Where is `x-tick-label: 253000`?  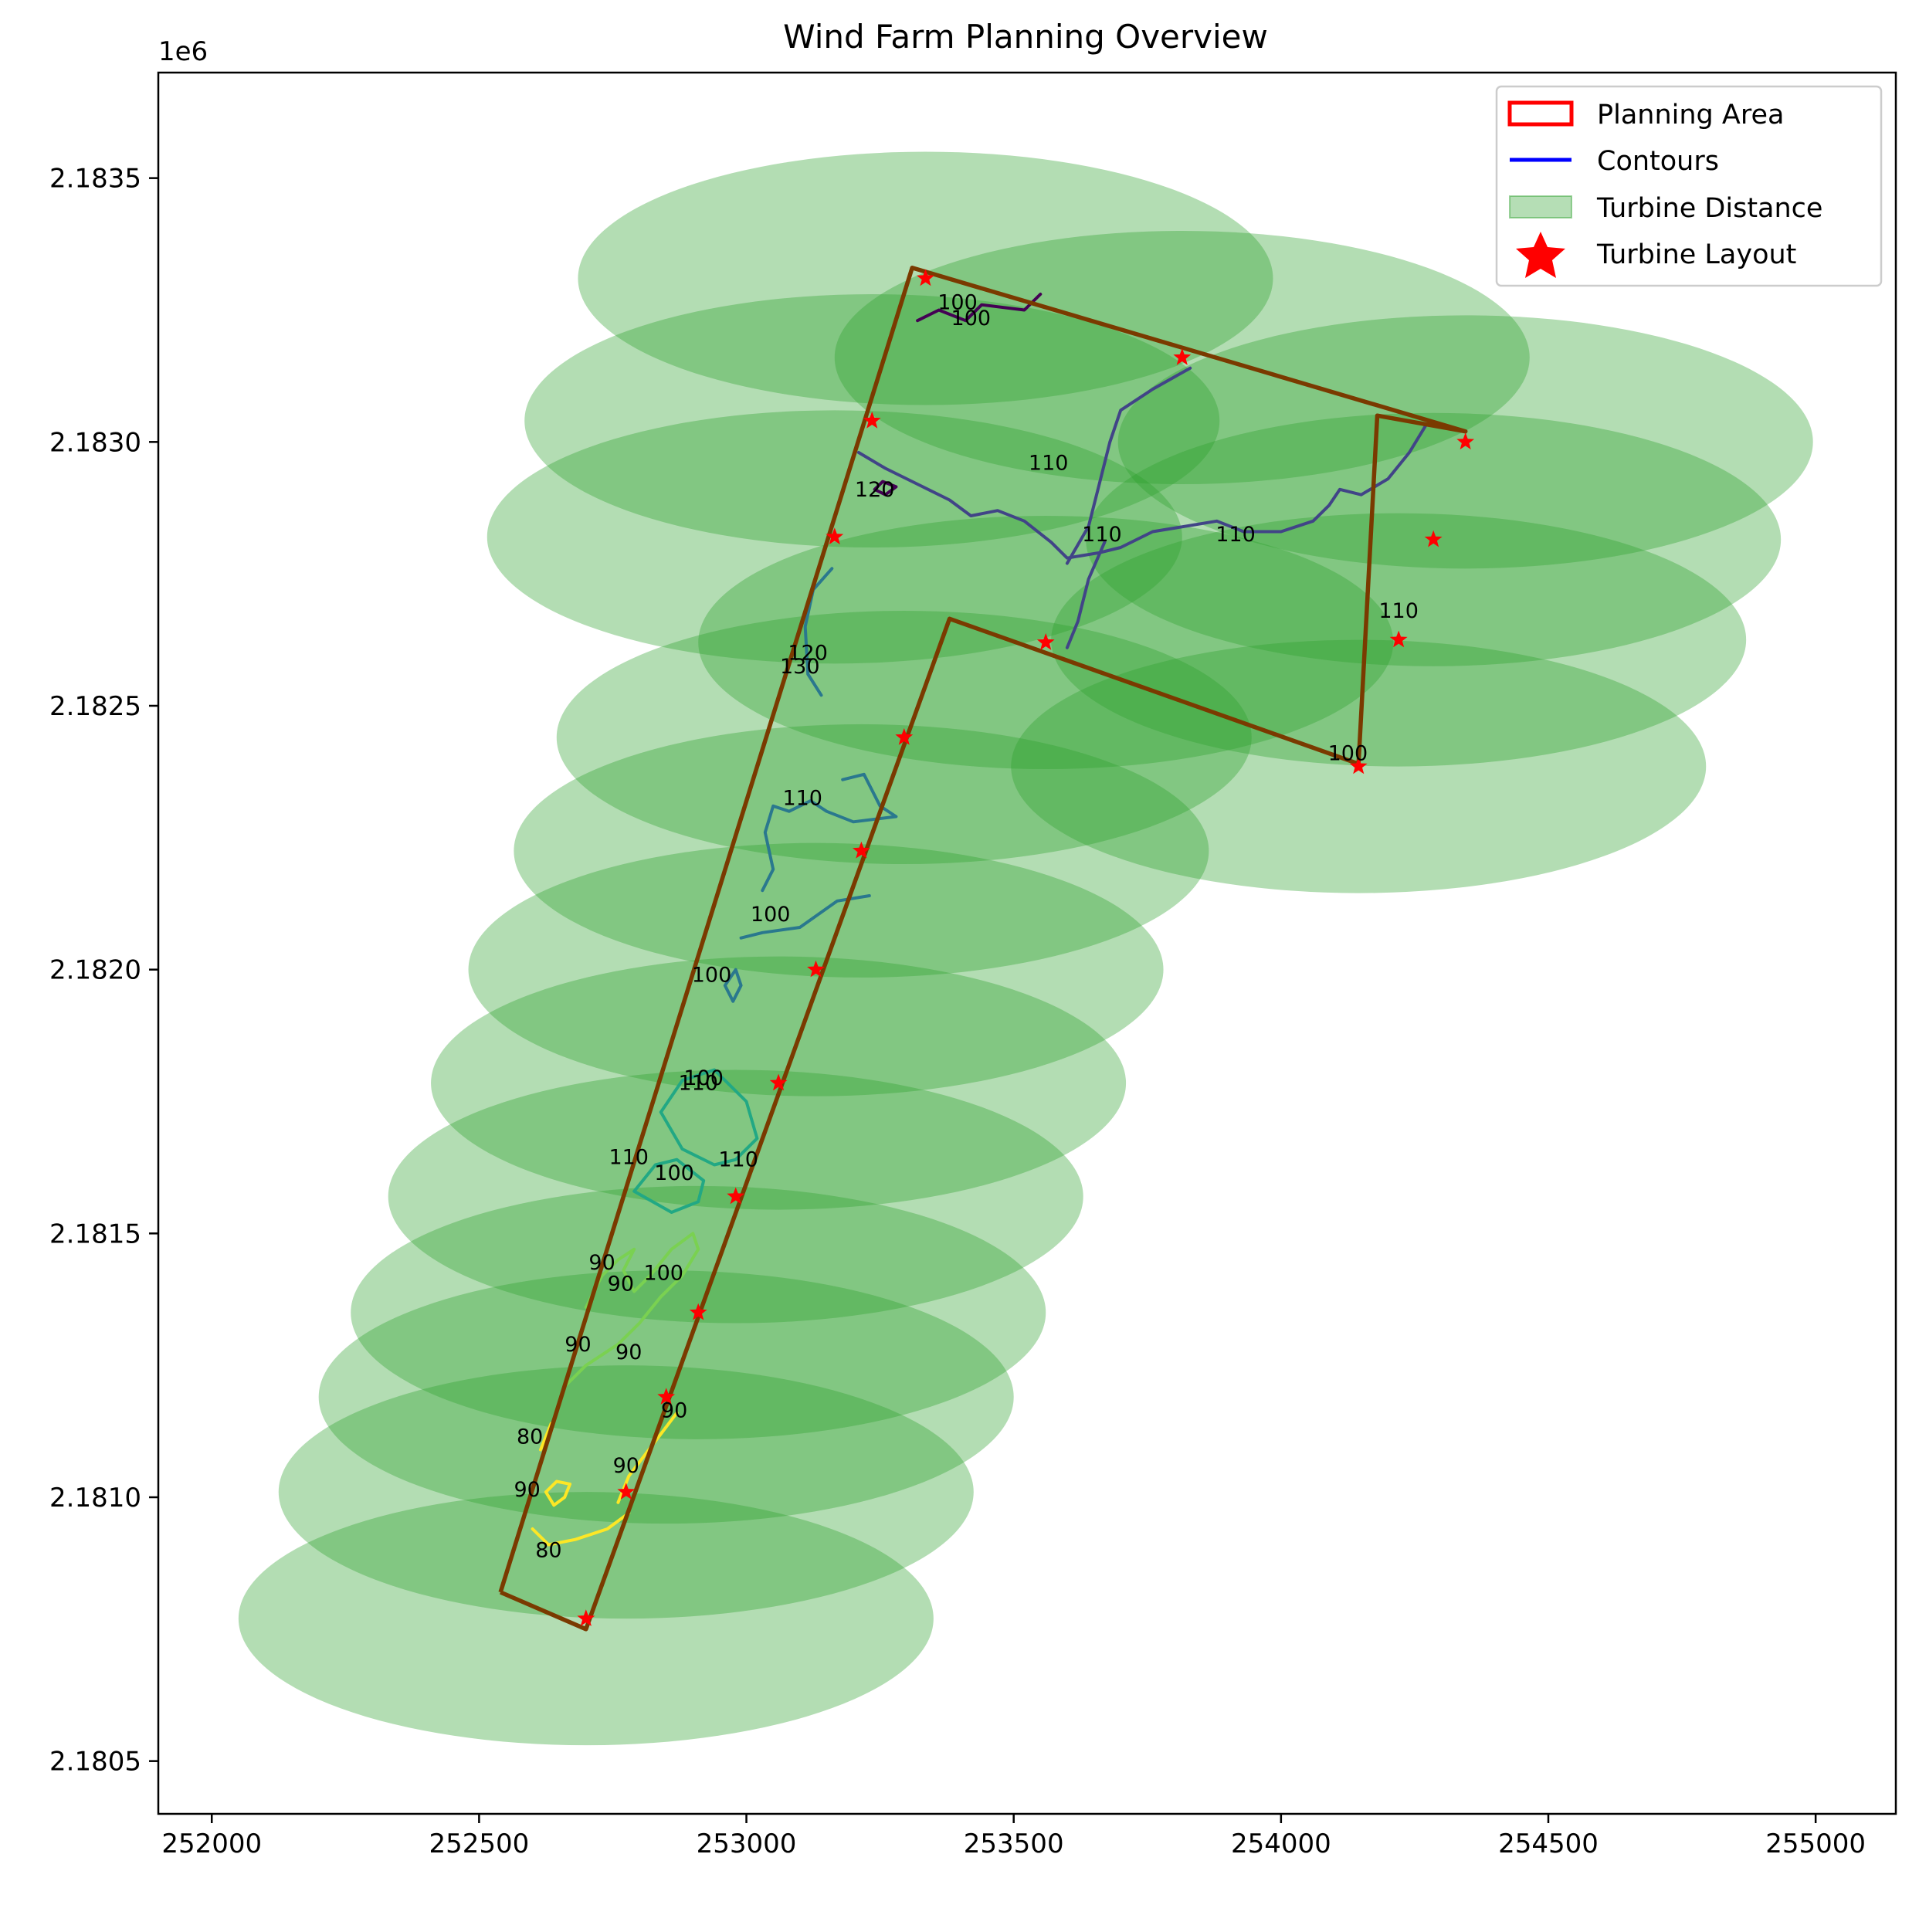
x-tick-label: 253000 is located at coordinates (747, 1844).